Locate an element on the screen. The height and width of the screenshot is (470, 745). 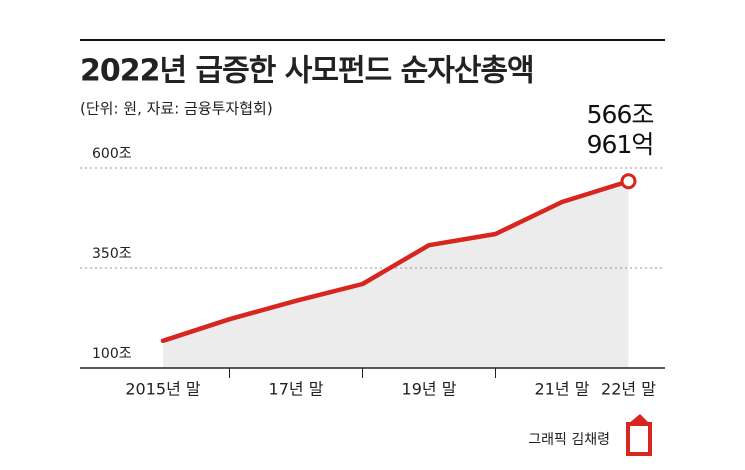
y-tick-label: 100조 is located at coordinates (112, 354).